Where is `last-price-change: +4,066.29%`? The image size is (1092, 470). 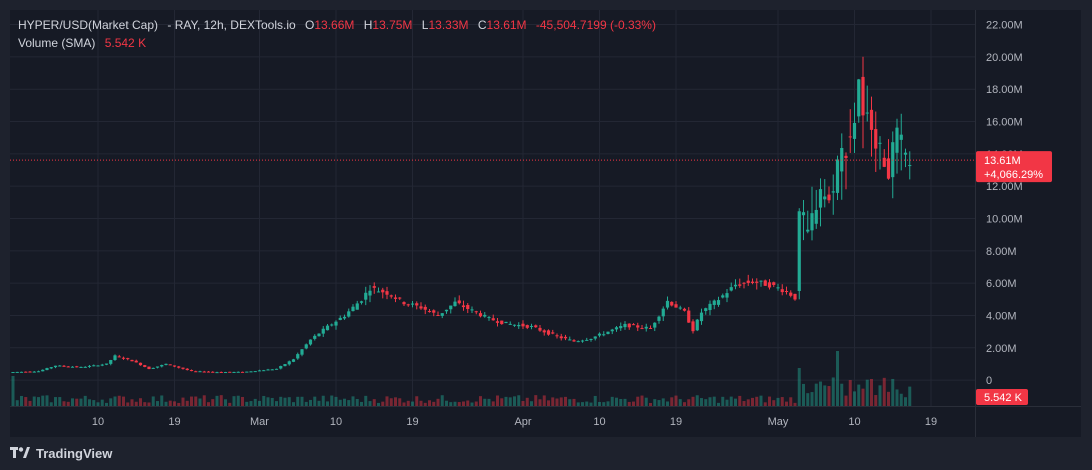 last-price-change: +4,066.29% is located at coordinates (1013, 175).